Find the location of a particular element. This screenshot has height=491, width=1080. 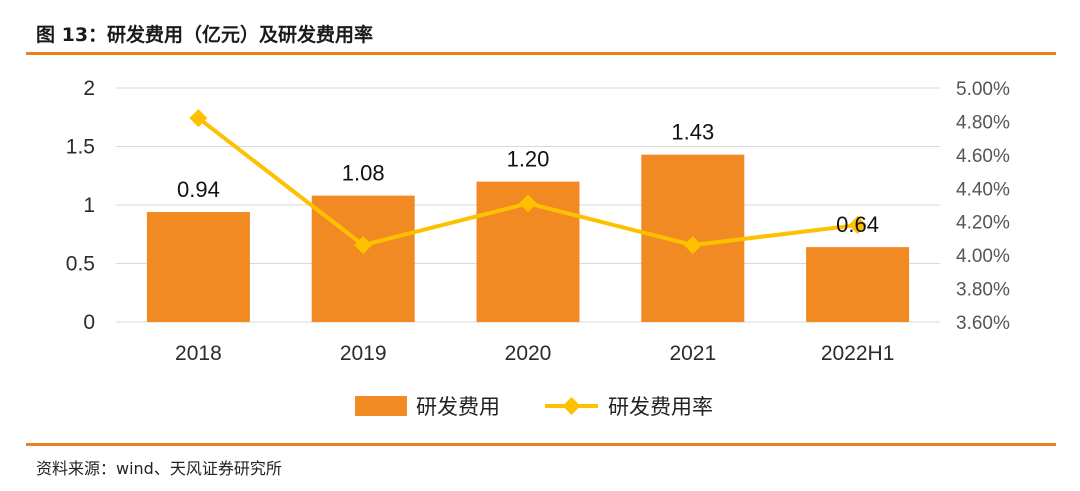

y-tick-label-right: 4.00% is located at coordinates (983, 256).